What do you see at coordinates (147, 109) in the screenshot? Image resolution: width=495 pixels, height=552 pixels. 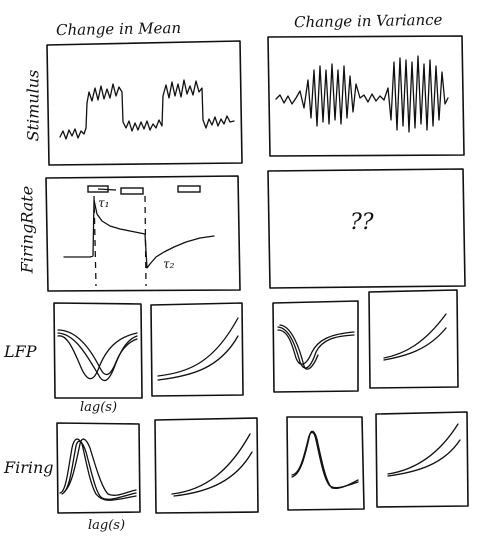 I see `stimulus-mean-trace` at bounding box center [147, 109].